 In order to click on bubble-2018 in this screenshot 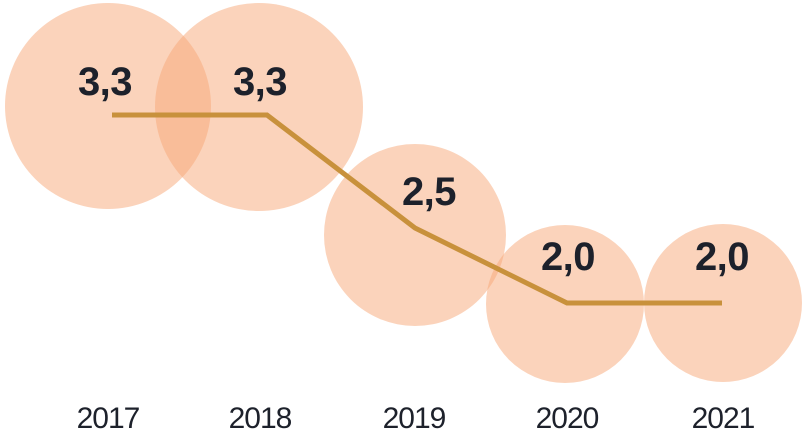, I will do `click(259, 107)`.